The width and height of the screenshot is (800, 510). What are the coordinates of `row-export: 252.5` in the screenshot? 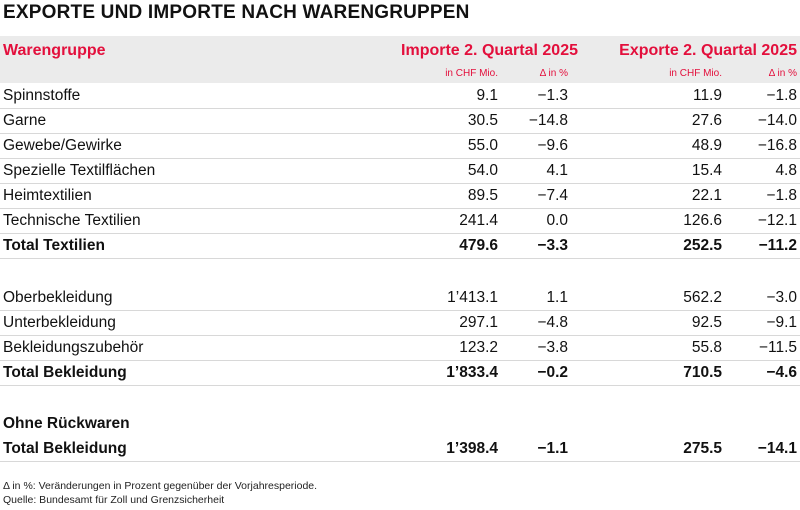 It's located at (702, 245).